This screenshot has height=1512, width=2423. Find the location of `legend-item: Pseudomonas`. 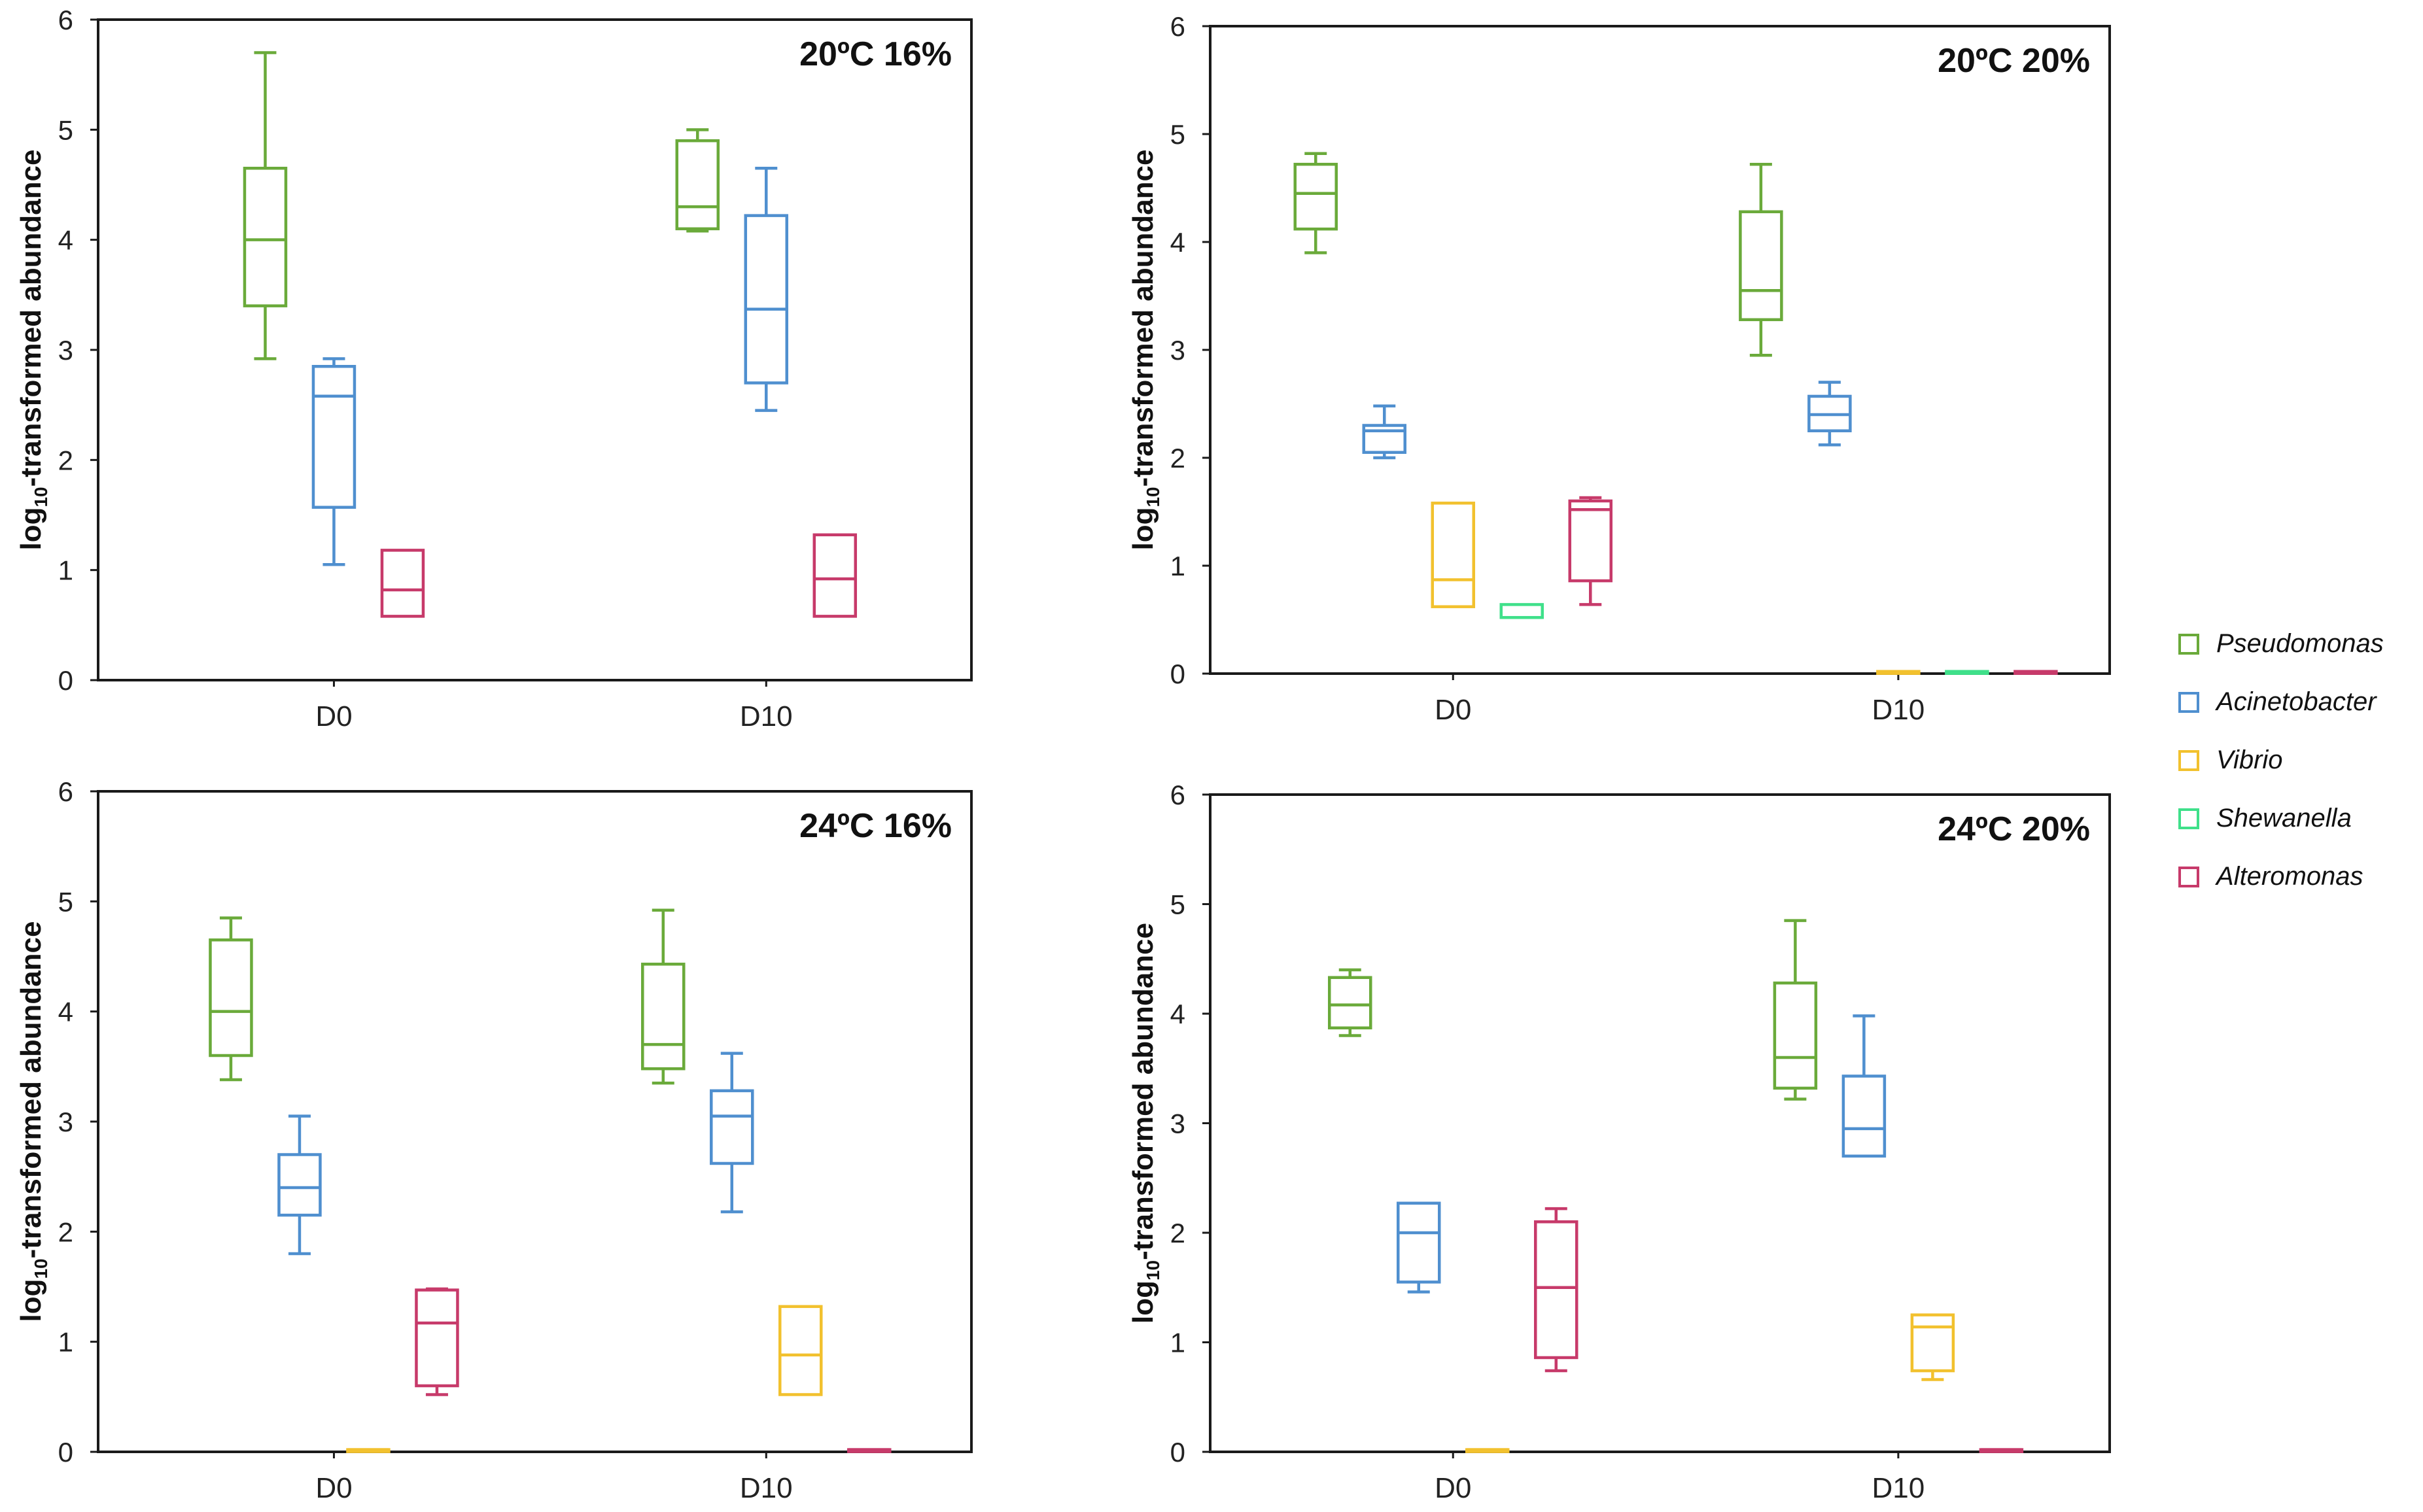

legend-item: Pseudomonas is located at coordinates (2296, 644).